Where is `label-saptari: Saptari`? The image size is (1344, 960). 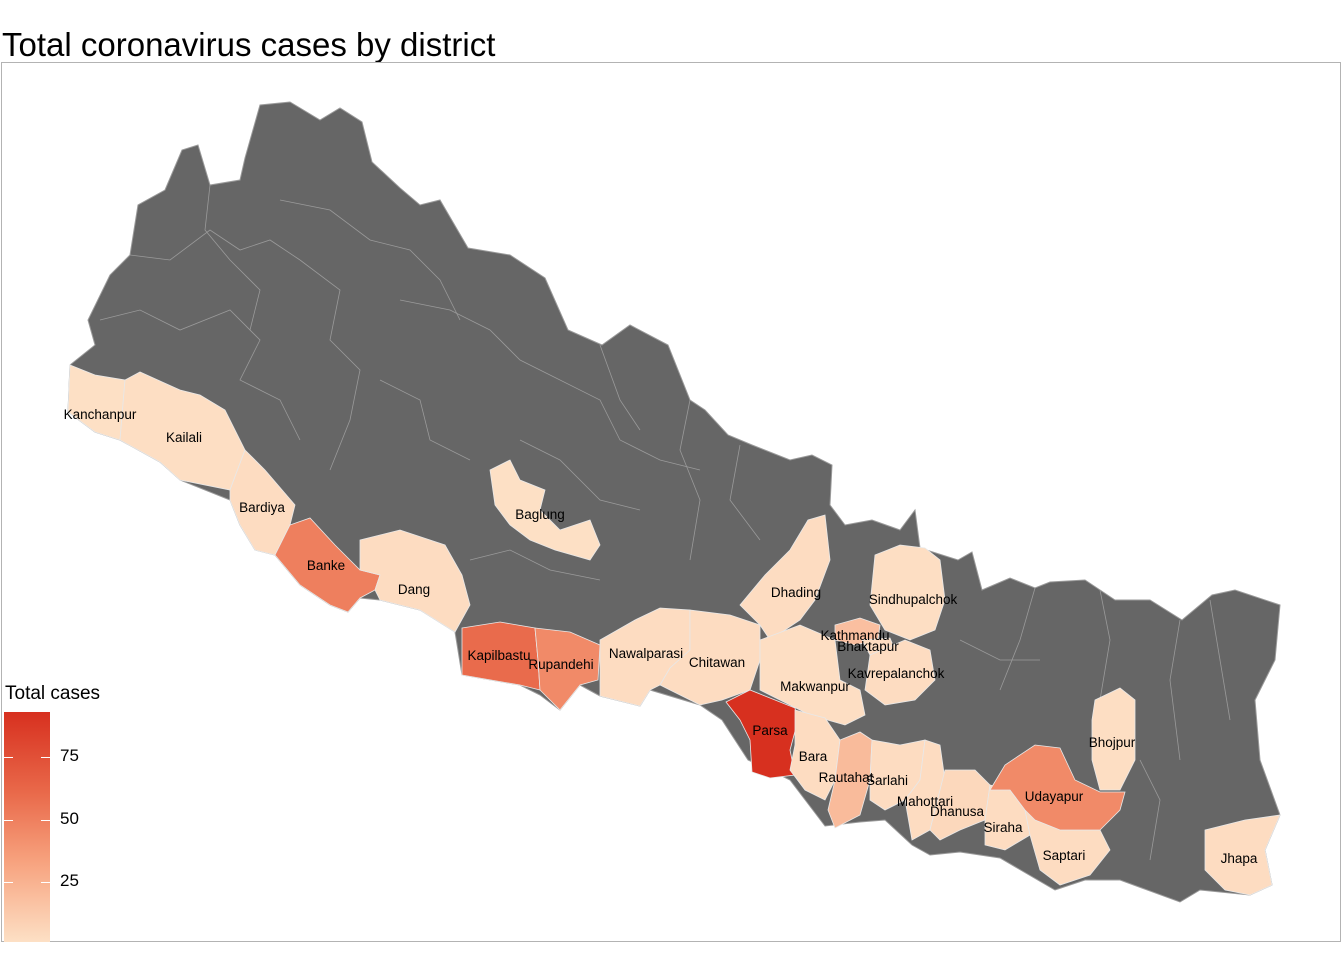 label-saptari: Saptari is located at coordinates (1064, 855).